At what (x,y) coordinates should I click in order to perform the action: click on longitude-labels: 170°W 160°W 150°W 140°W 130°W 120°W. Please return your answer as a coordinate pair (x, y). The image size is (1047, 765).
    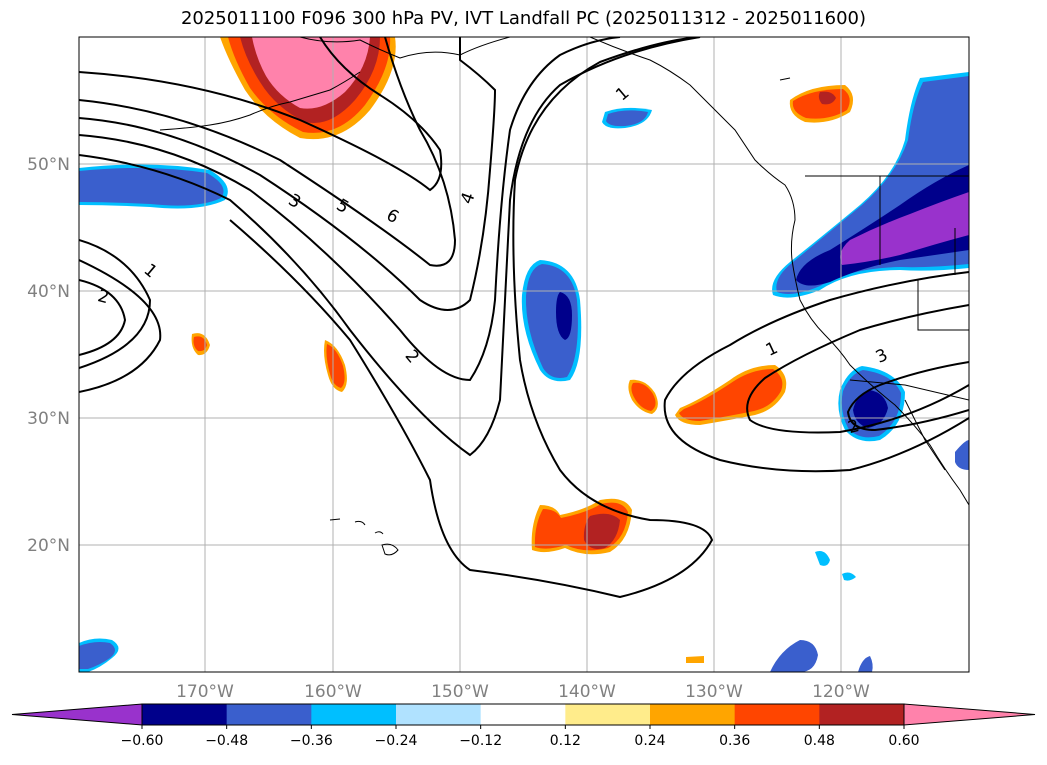
    Looking at the image, I should click on (523, 692).